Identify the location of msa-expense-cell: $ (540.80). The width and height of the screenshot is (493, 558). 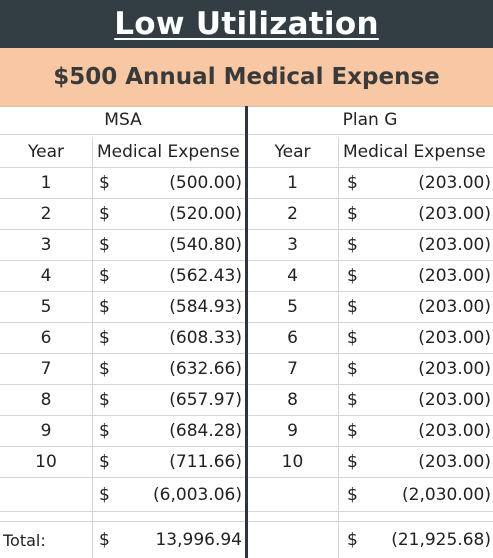
(170, 245).